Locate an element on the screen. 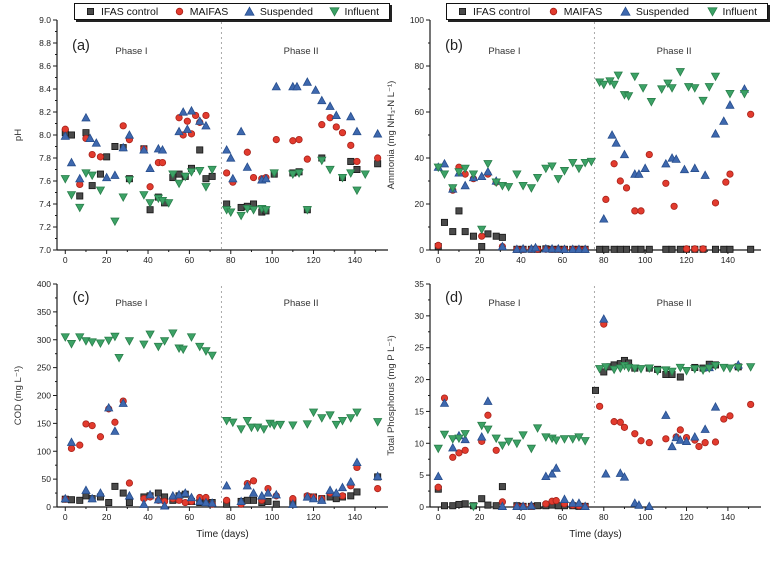 This screenshot has height=563, width=777. svg-text: 25 is located at coordinates (420, 348).